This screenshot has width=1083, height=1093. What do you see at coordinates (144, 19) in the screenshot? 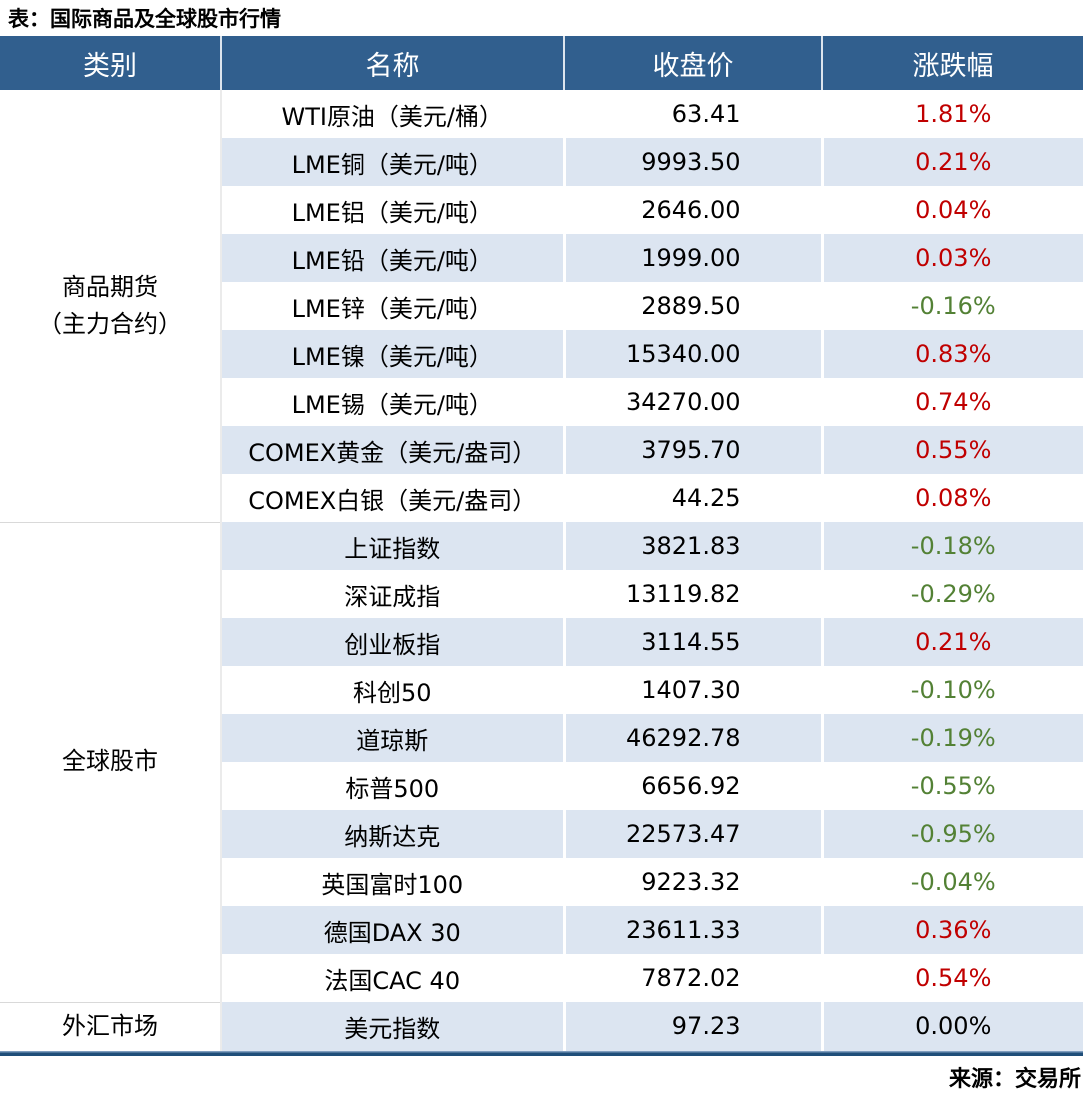
I see `page-title: 表：国际商品及全球股市行情` at bounding box center [144, 19].